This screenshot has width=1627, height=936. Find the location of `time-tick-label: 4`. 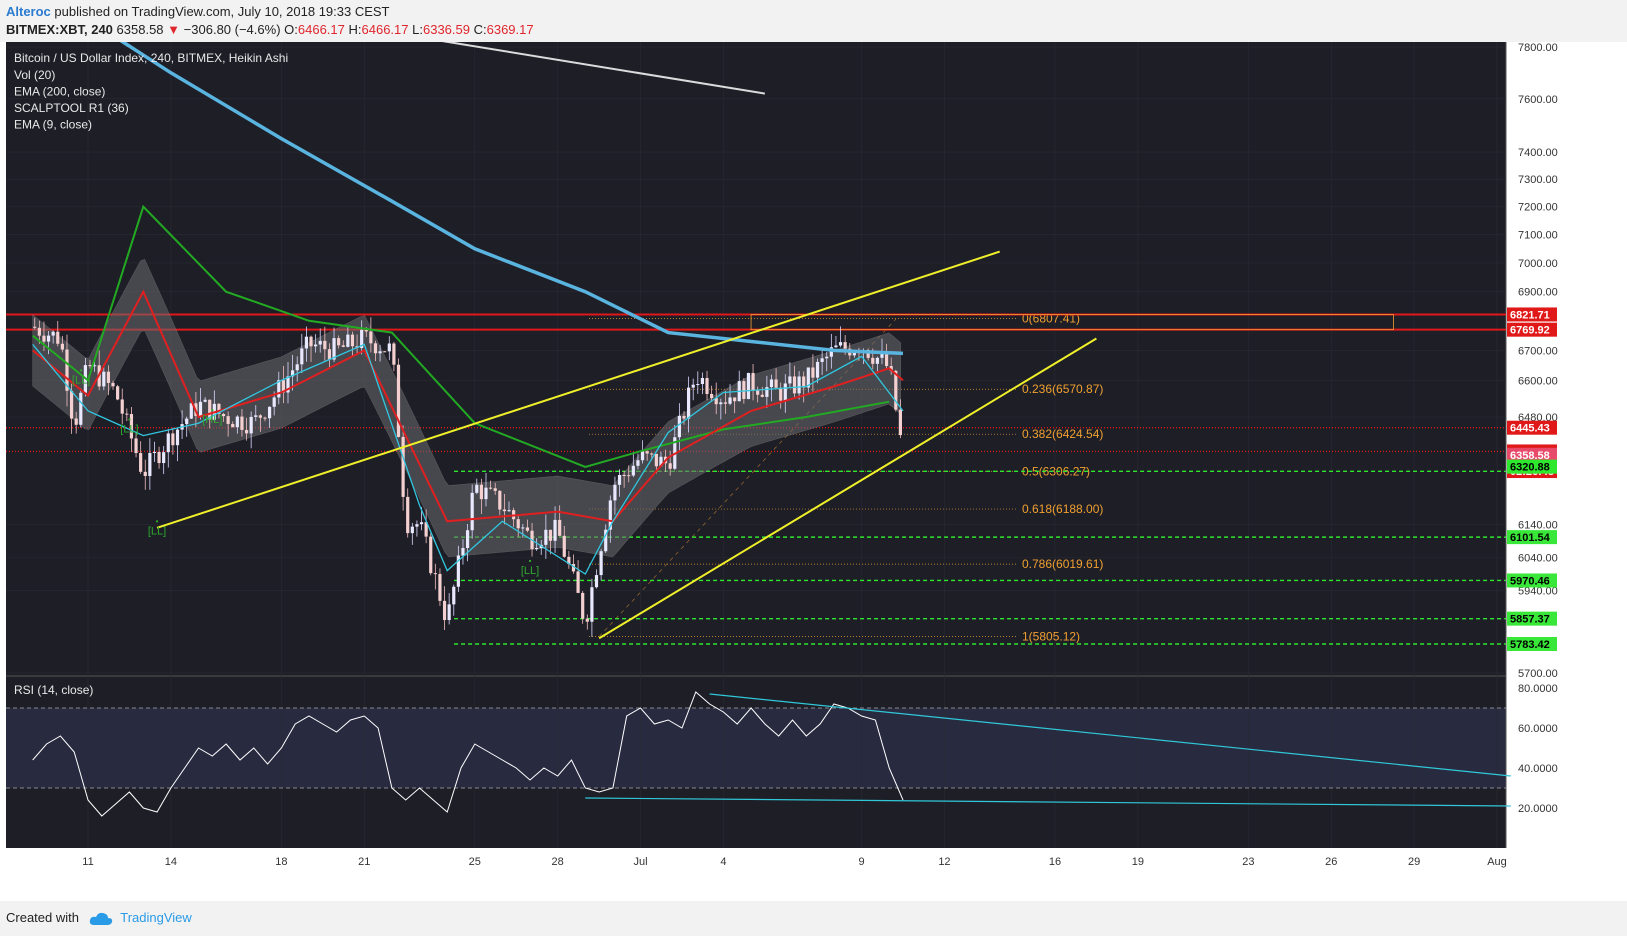

time-tick-label: 4 is located at coordinates (723, 862).